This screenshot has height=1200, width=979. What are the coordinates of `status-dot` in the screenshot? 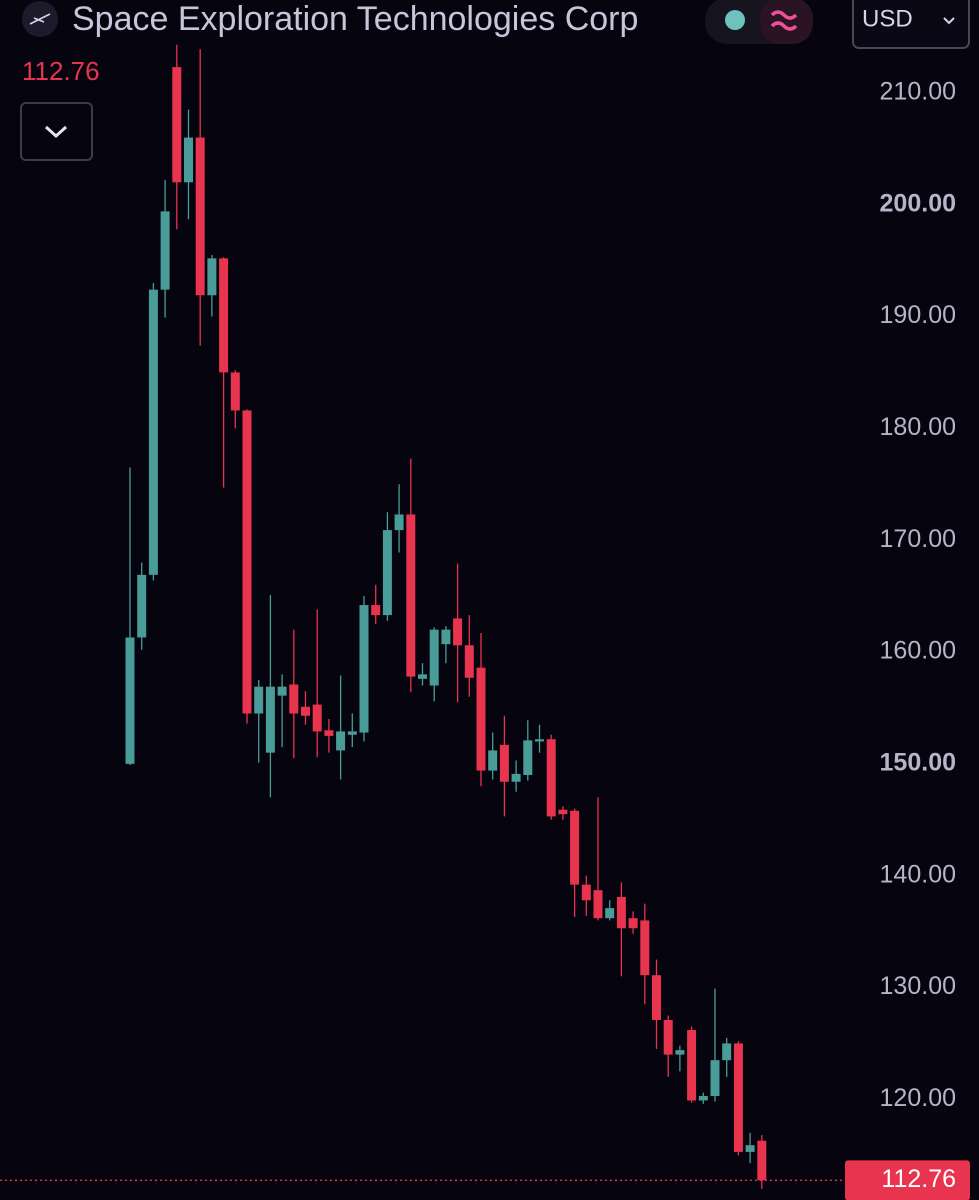 It's located at (735, 20).